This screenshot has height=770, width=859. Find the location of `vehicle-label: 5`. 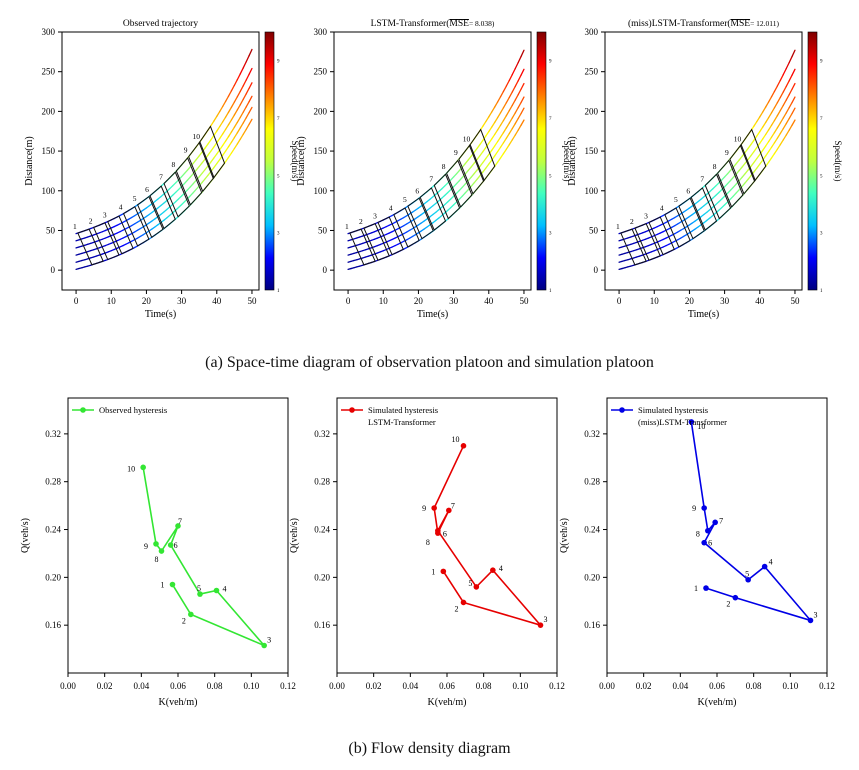

vehicle-label: 5 is located at coordinates (676, 199).